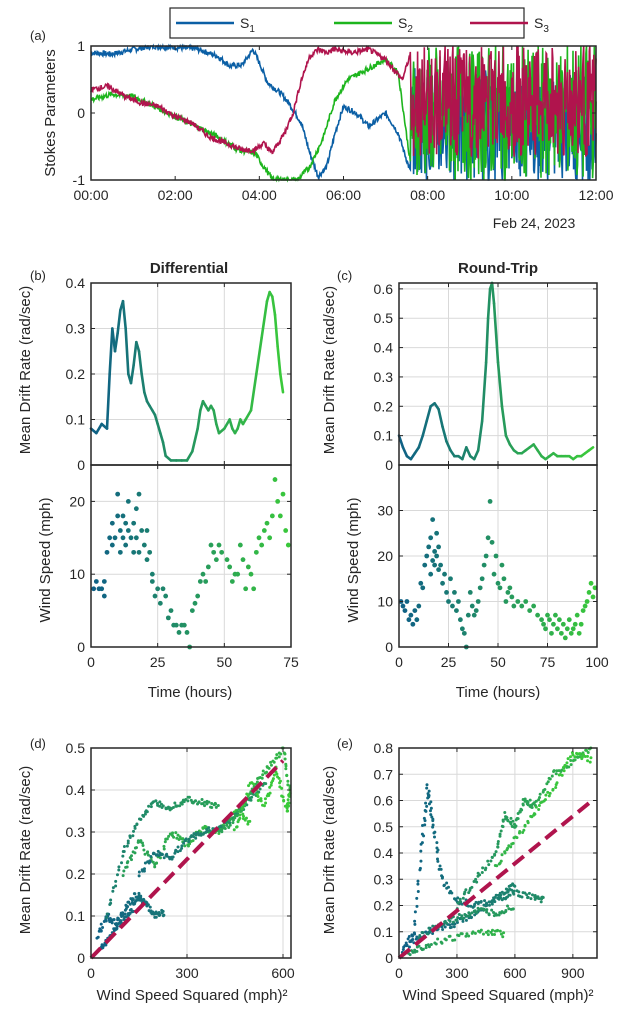 Image resolution: width=620 pixels, height=1017 pixels. I want to click on panel-a-label: (a), so click(38, 35).